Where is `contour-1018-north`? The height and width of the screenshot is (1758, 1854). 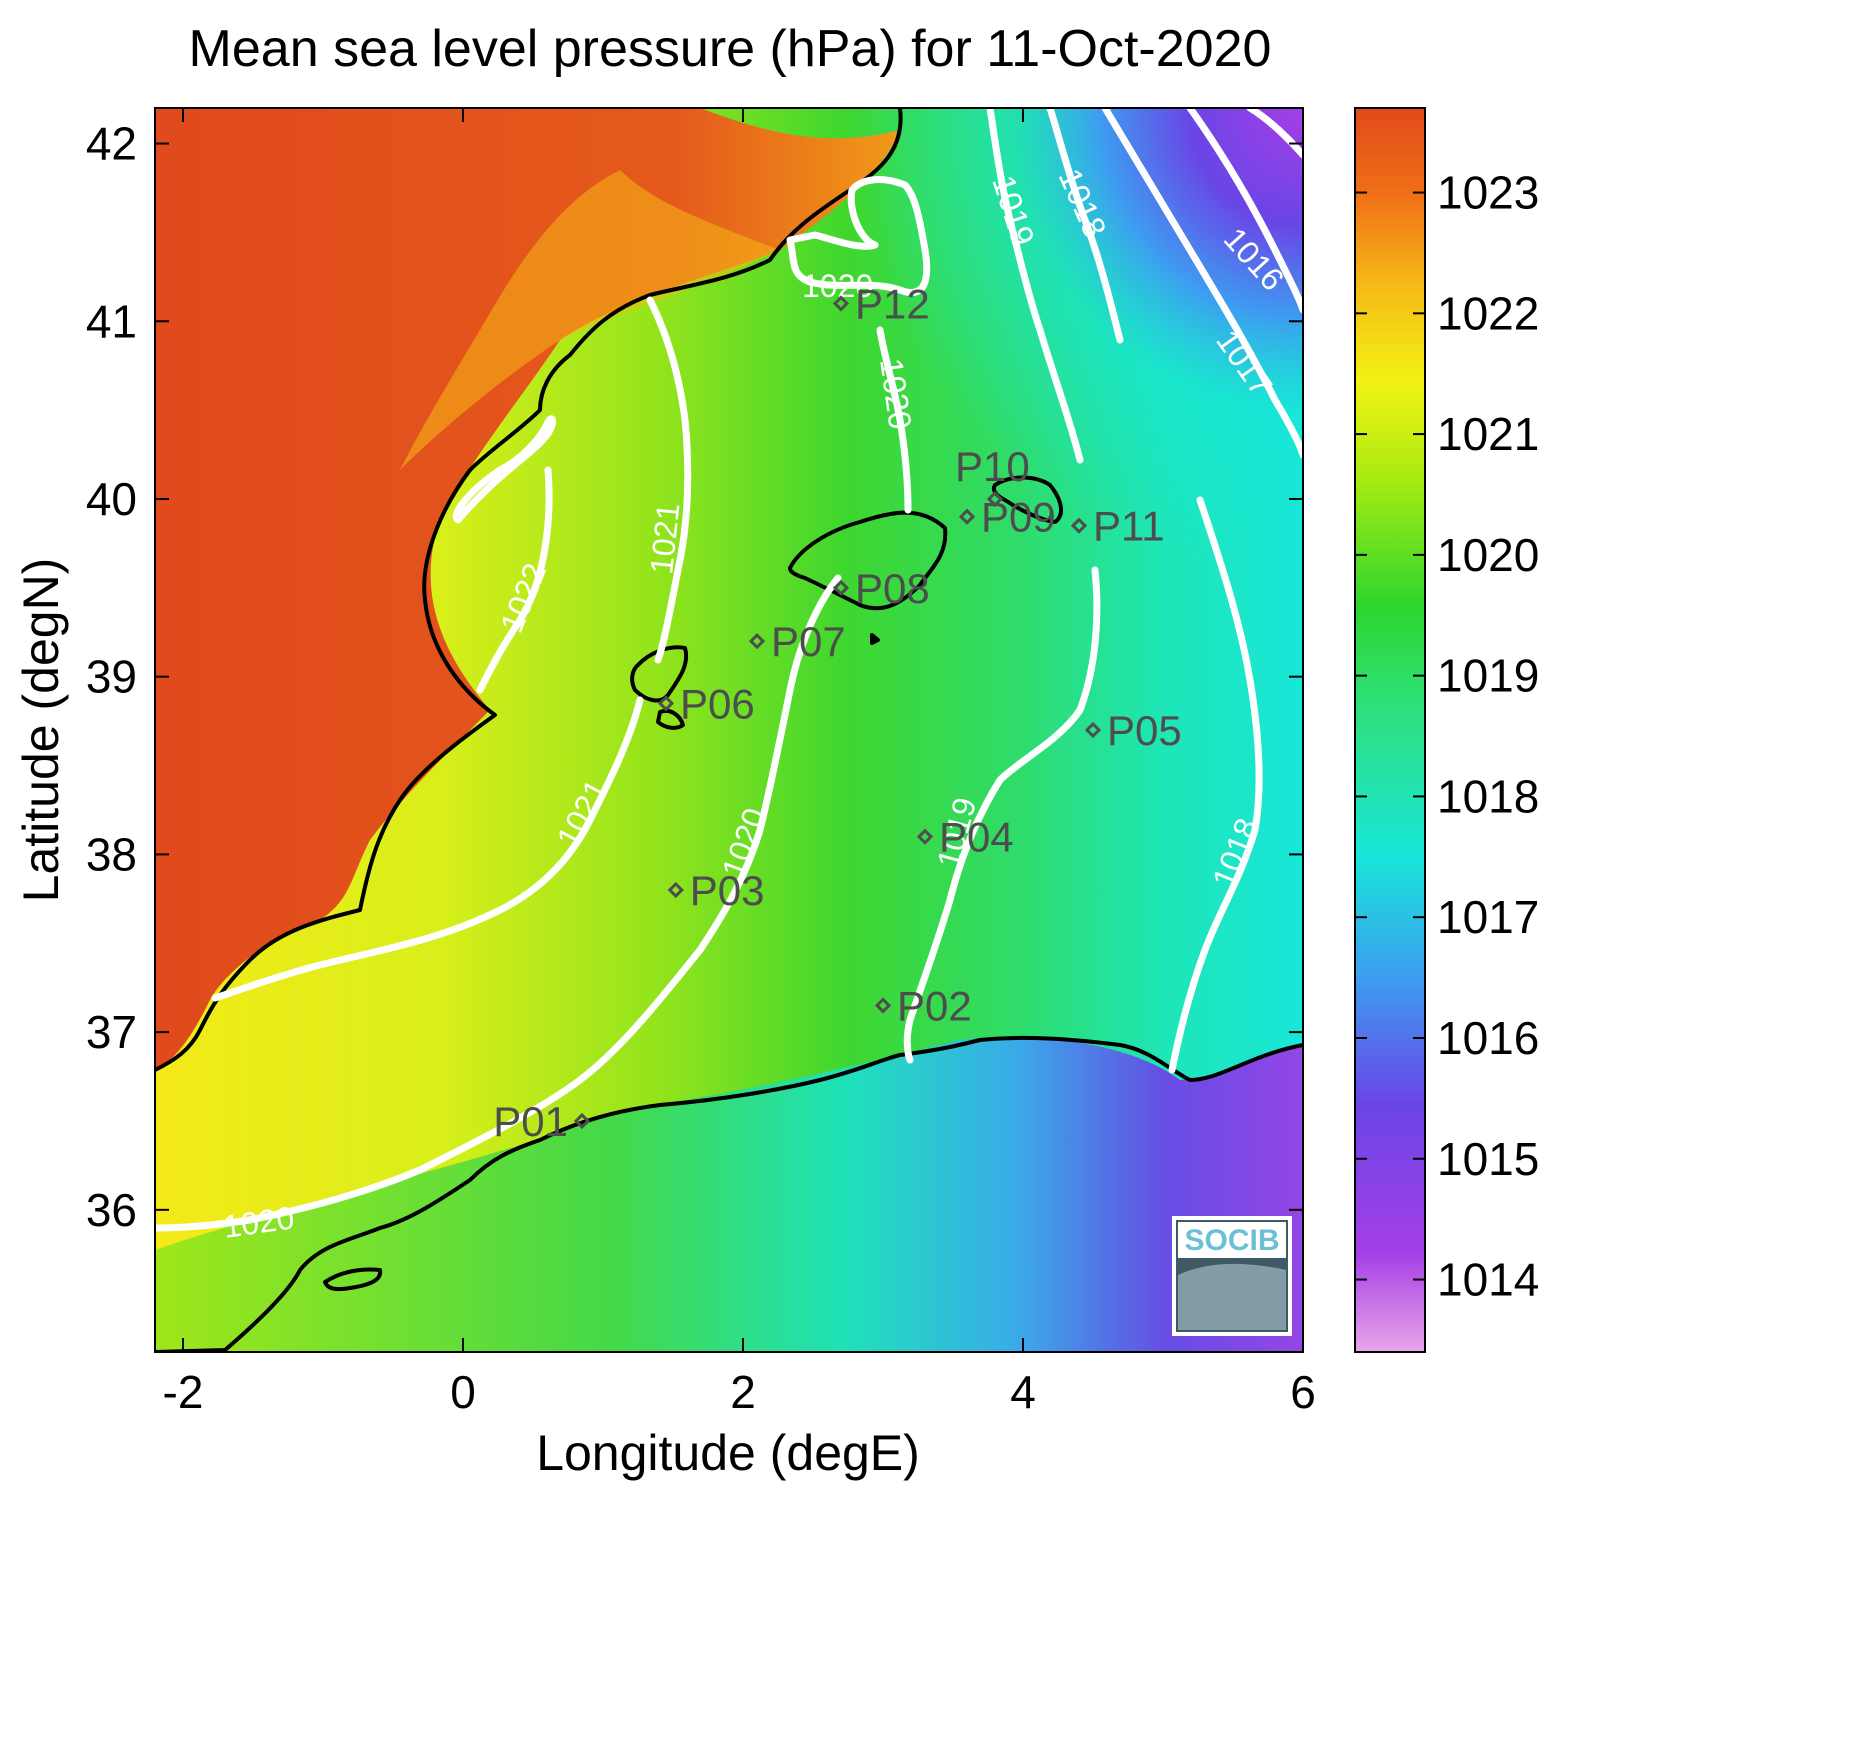 contour-1018-north is located at coordinates (1085, 226).